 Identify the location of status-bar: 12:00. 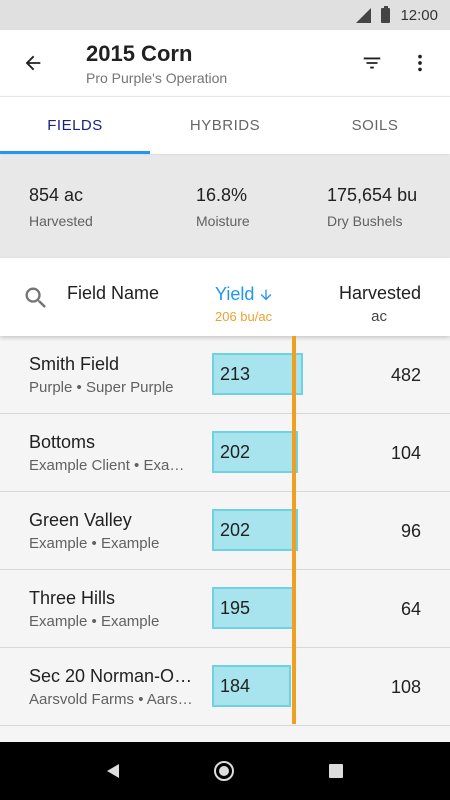
(225, 15).